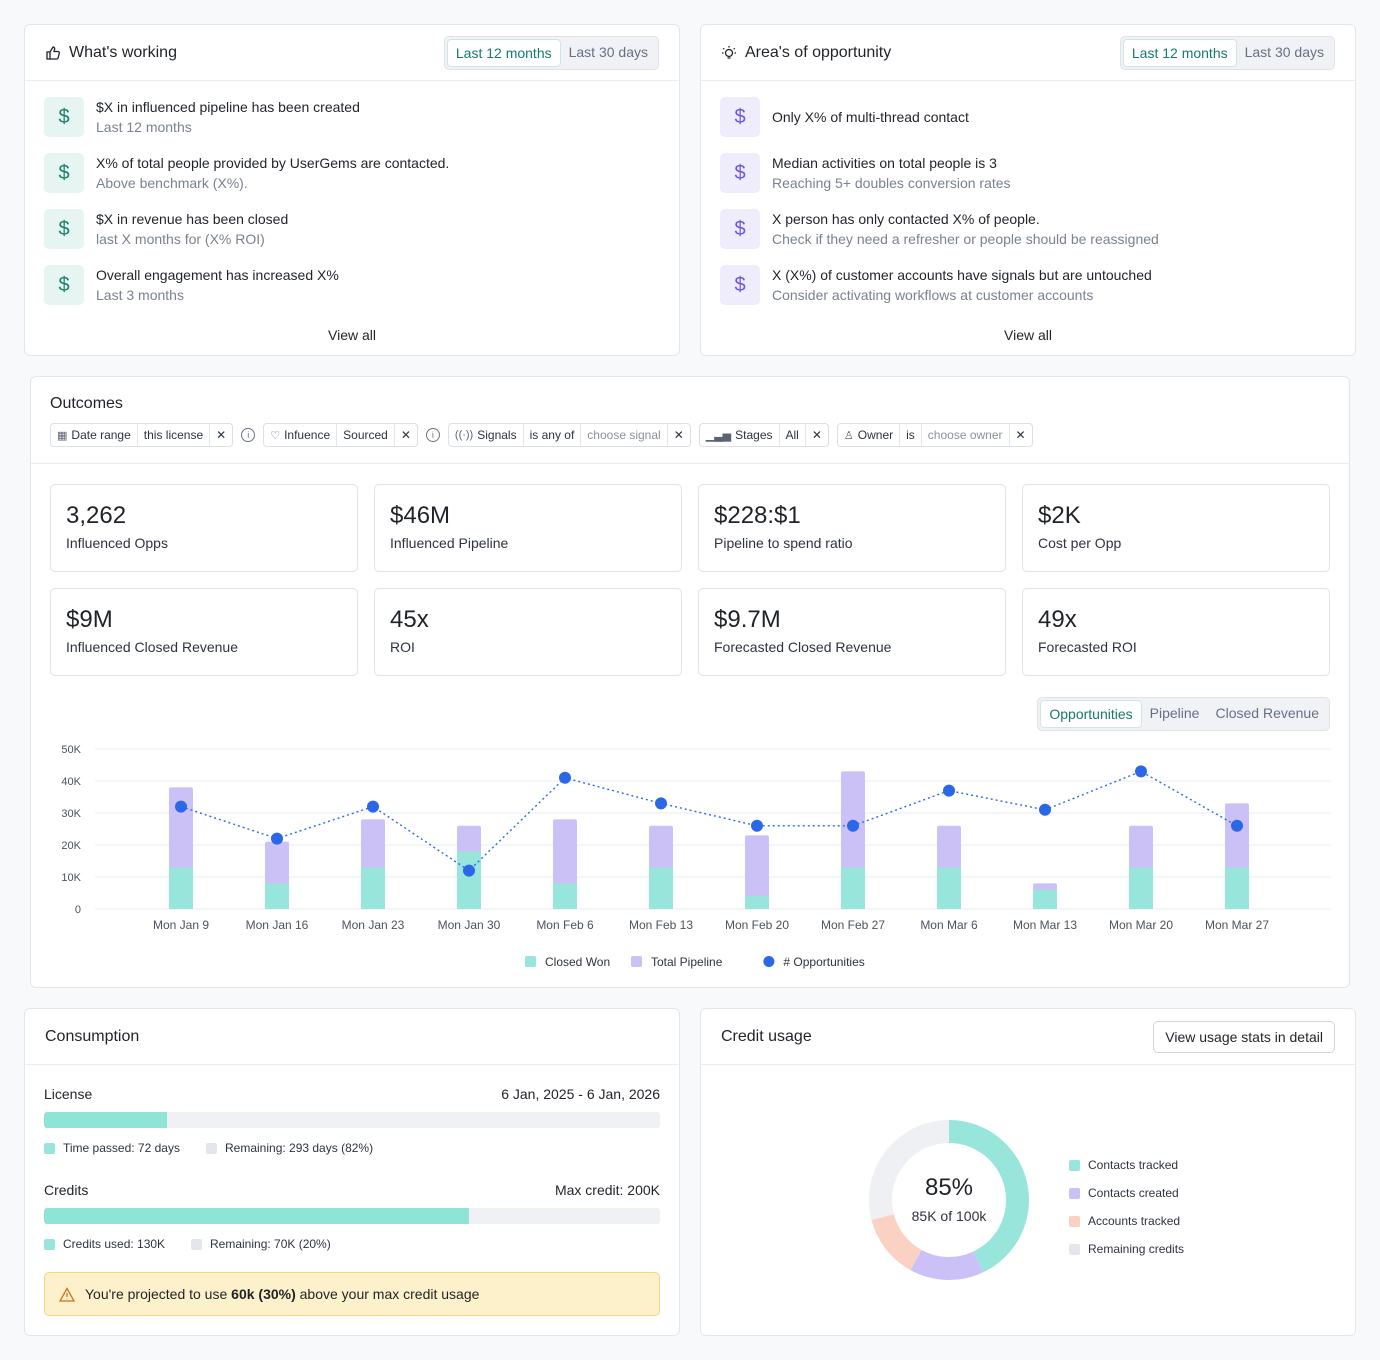 The image size is (1380, 1360). What do you see at coordinates (754, 435) in the screenshot?
I see `filter-label: Stages` at bounding box center [754, 435].